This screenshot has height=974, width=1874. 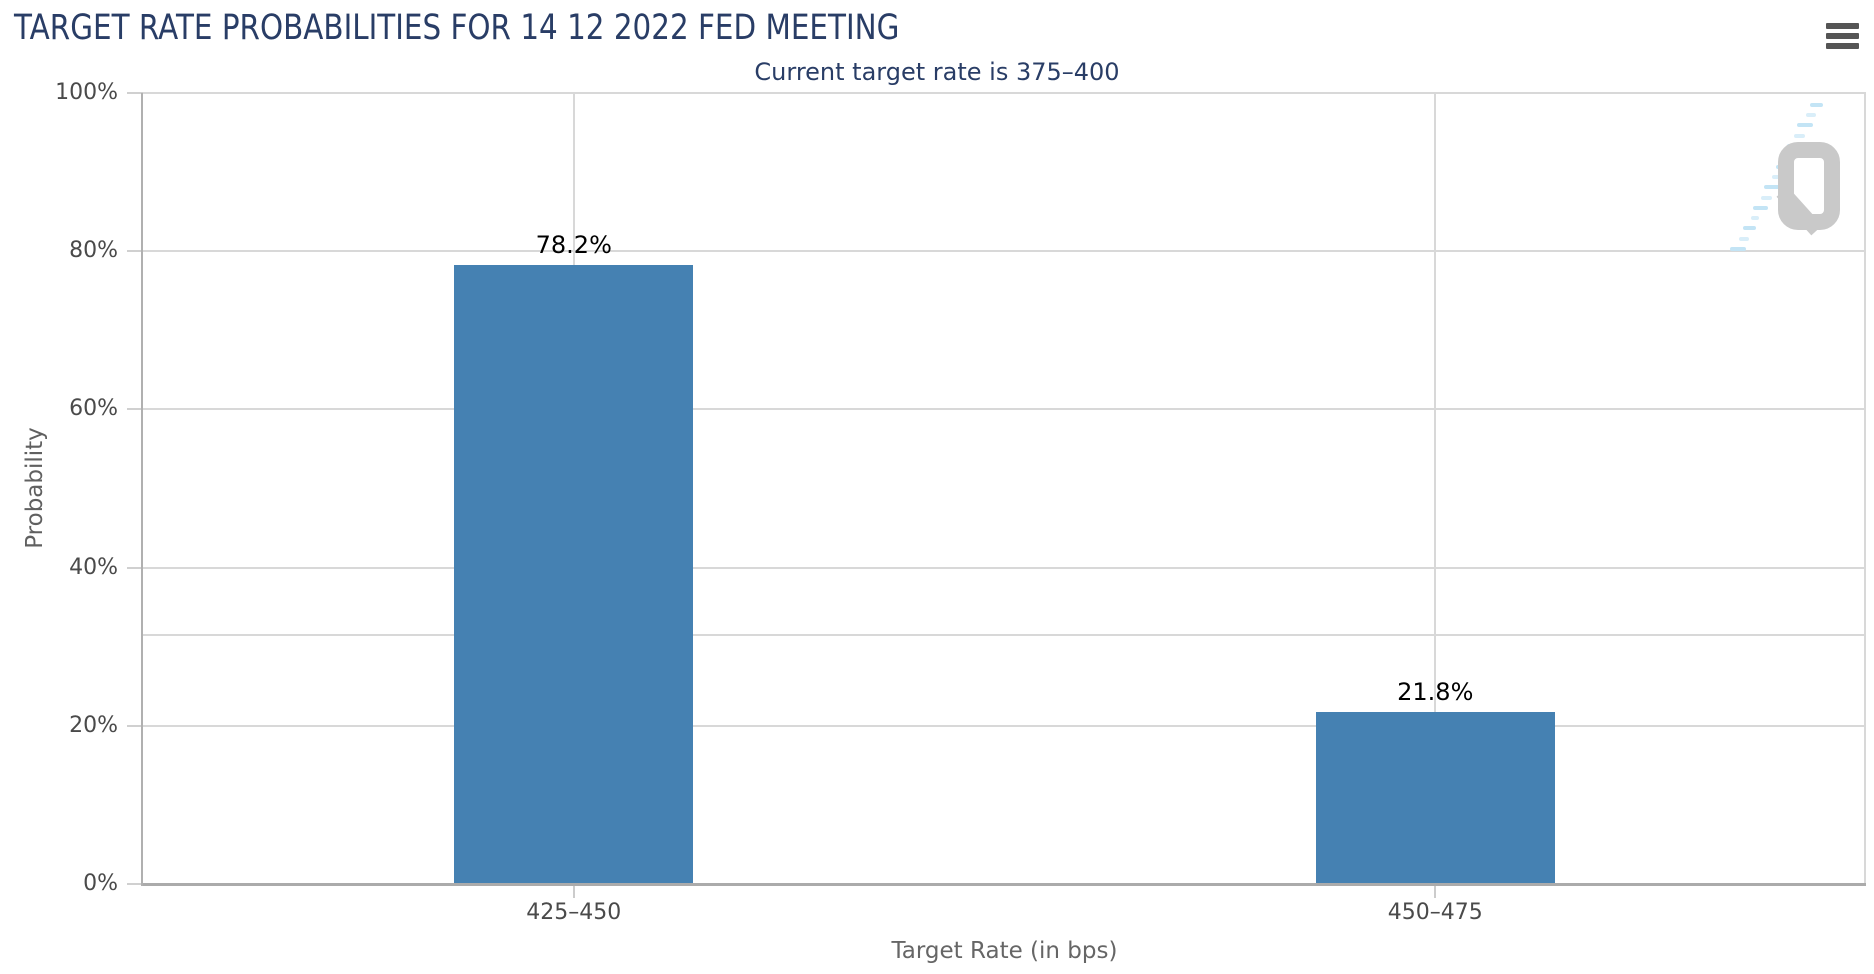 What do you see at coordinates (93, 567) in the screenshot?
I see `y-tick-label: 40%` at bounding box center [93, 567].